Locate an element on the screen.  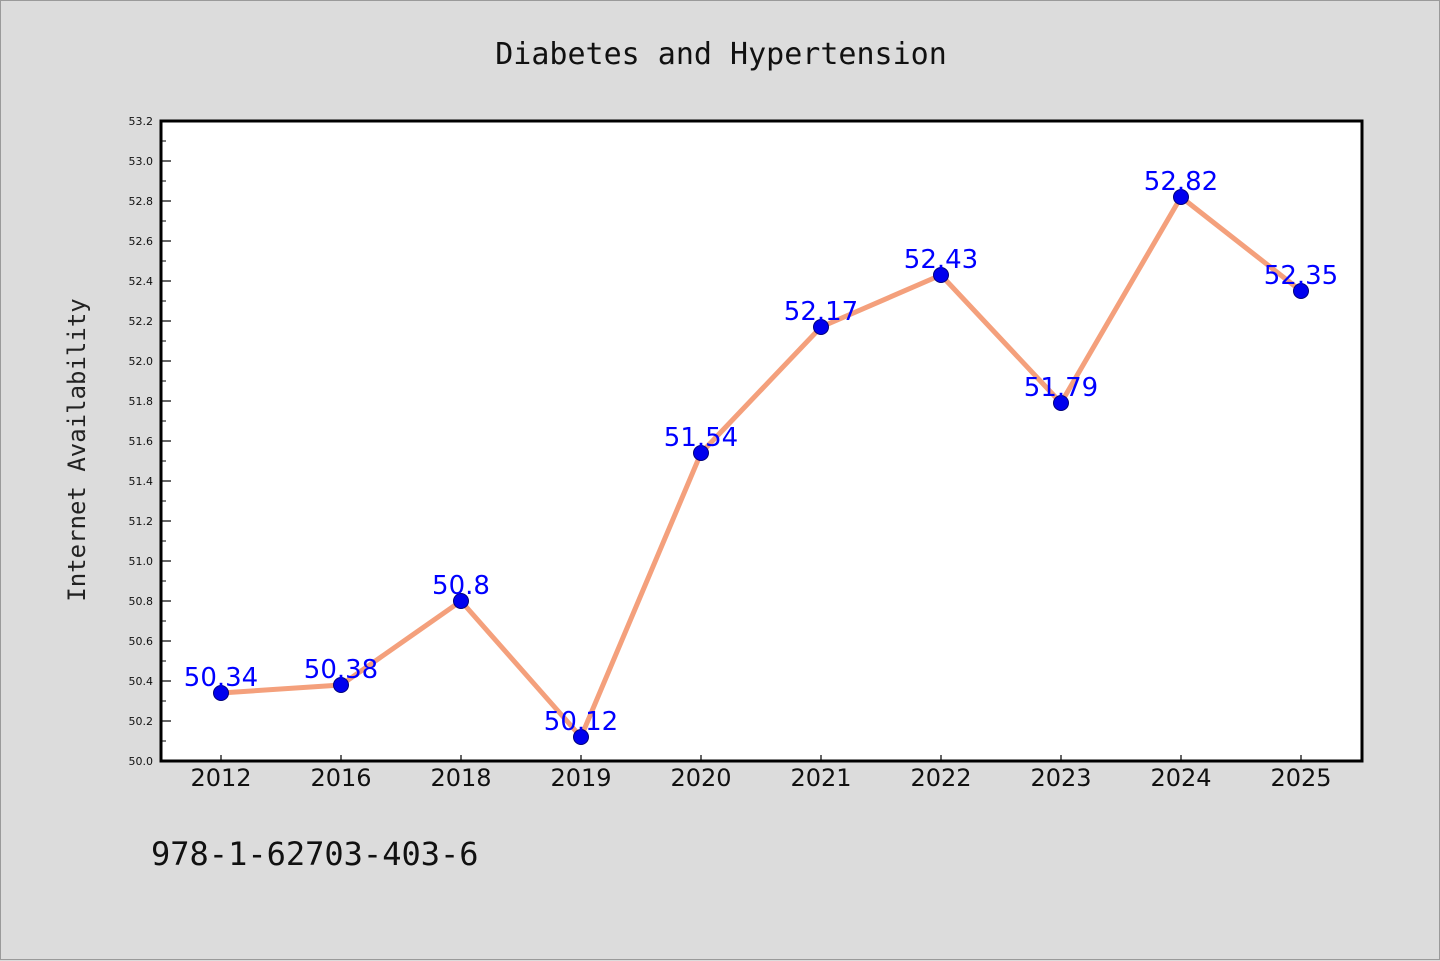
data-label: 50.12 is located at coordinates (581, 722).